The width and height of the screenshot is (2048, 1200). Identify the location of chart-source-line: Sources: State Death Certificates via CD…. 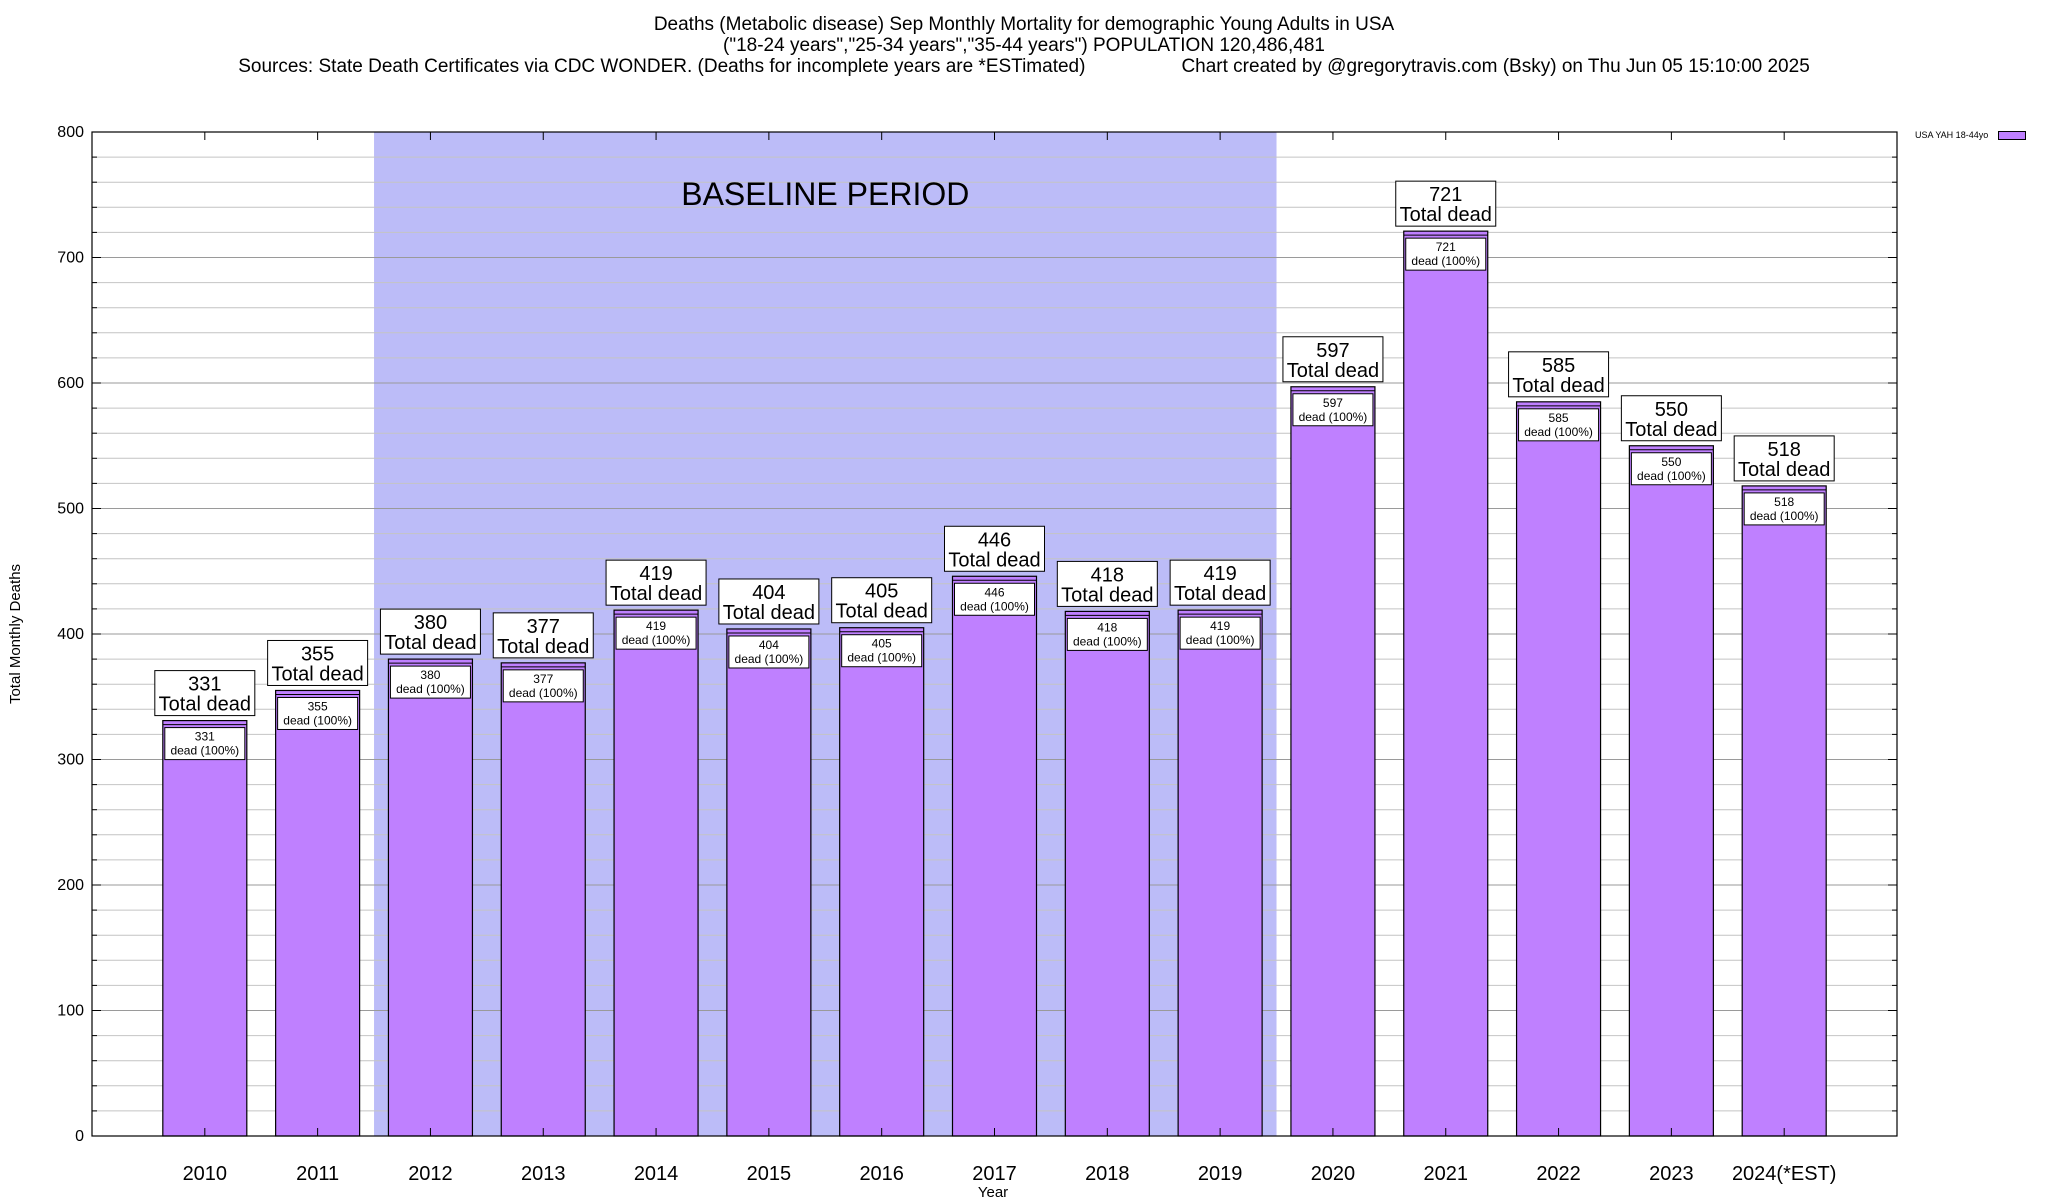
(1024, 66).